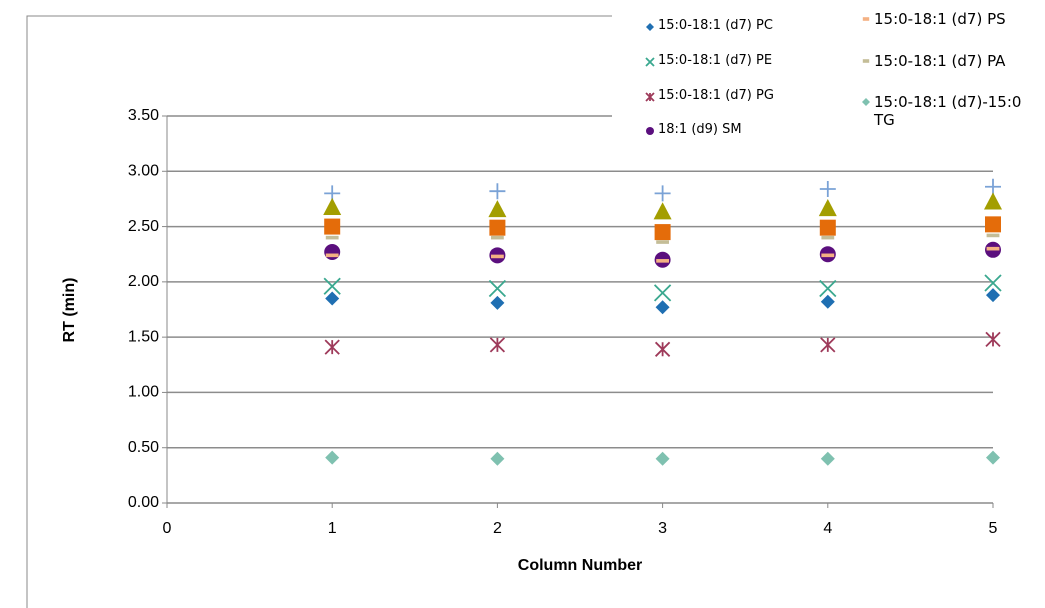  What do you see at coordinates (143, 281) in the screenshot?
I see `y-tick-label: 2.00` at bounding box center [143, 281].